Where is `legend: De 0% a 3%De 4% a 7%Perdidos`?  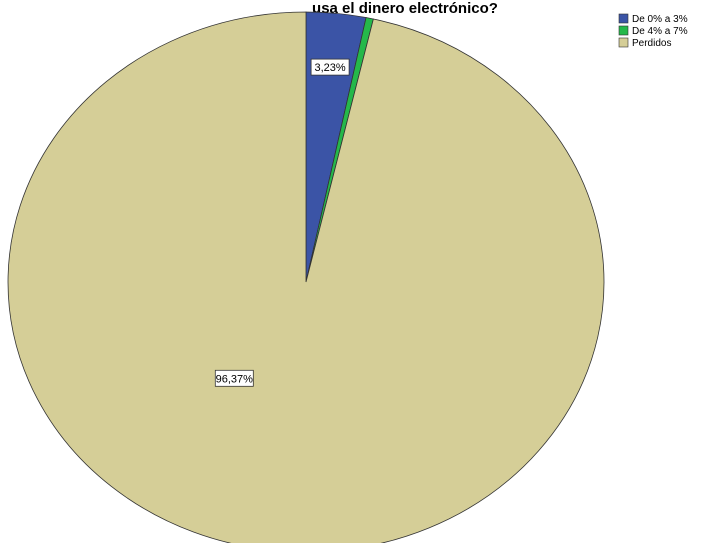 legend: De 0% a 3%De 4% a 7%Perdidos is located at coordinates (653, 31).